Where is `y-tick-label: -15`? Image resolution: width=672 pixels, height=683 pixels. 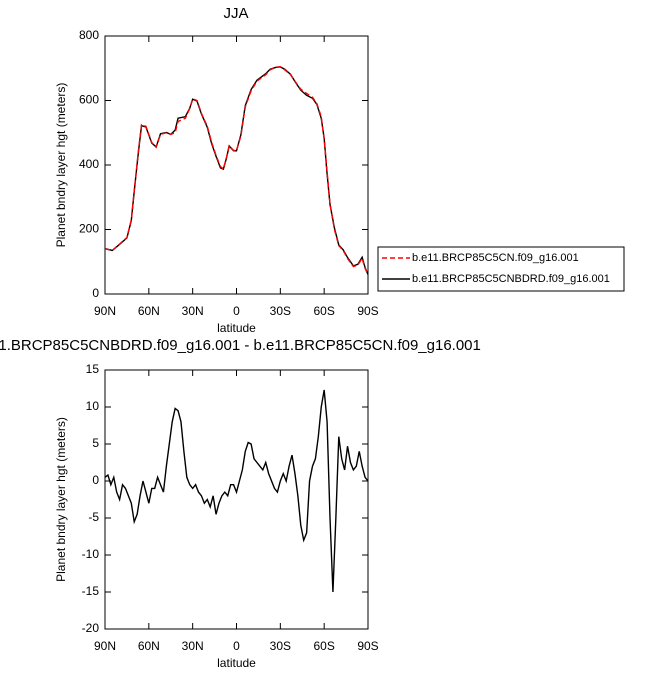
y-tick-label: -15 is located at coordinates (91, 591).